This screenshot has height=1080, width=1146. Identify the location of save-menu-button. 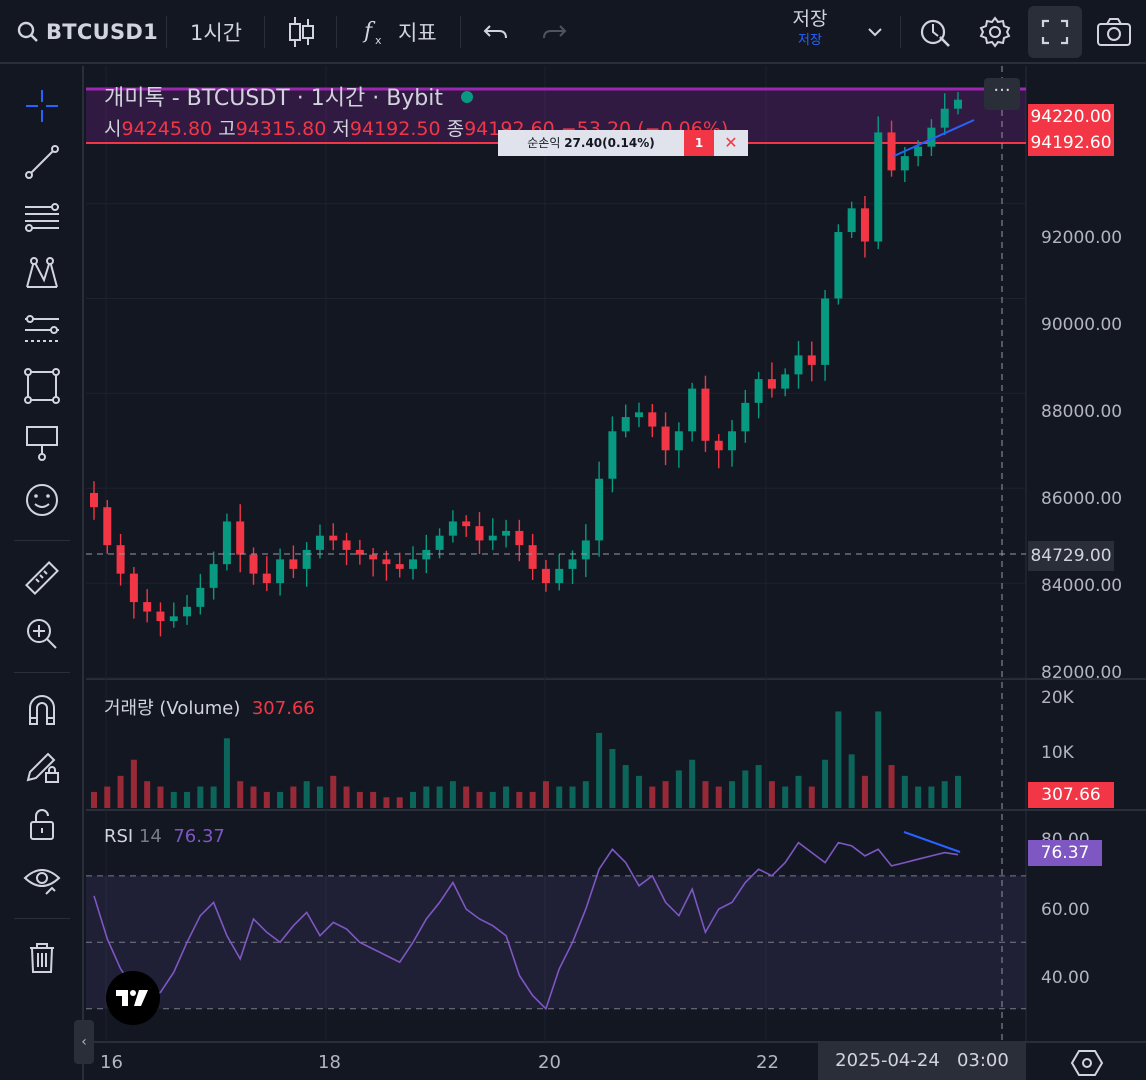
(875, 32).